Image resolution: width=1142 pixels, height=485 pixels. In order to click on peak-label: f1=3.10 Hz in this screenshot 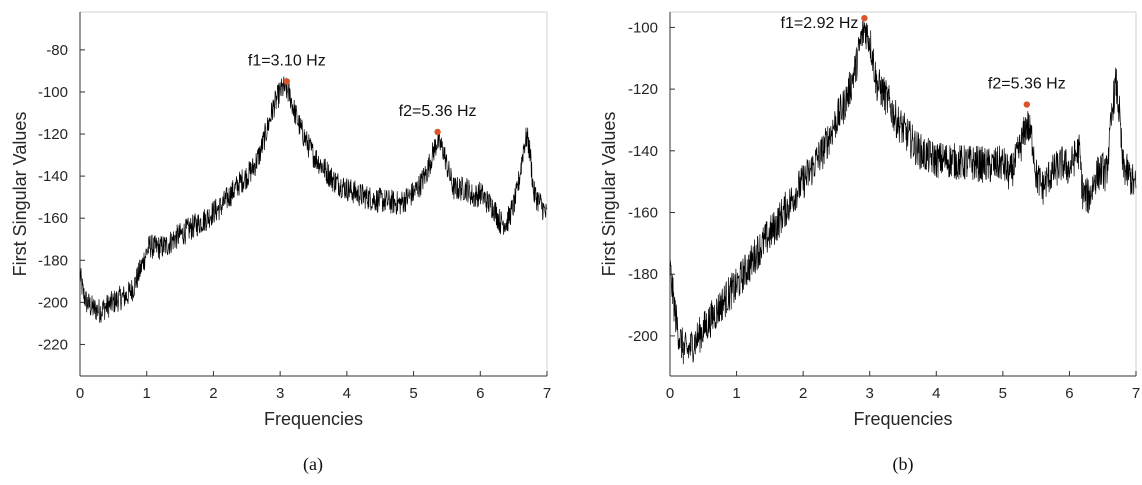, I will do `click(287, 60)`.